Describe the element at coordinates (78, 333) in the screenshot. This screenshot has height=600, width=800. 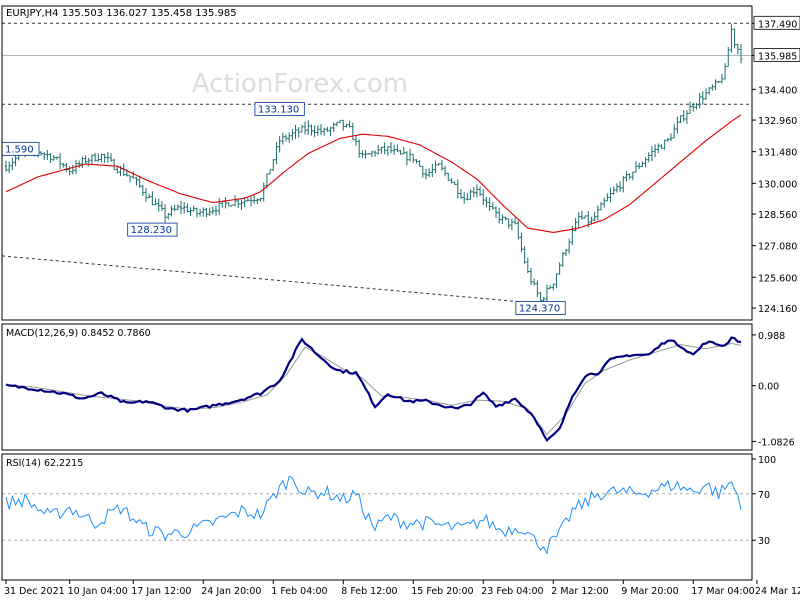
I see `macd-label: MACD(12,26,9) 0.8452 0.7860` at that location.